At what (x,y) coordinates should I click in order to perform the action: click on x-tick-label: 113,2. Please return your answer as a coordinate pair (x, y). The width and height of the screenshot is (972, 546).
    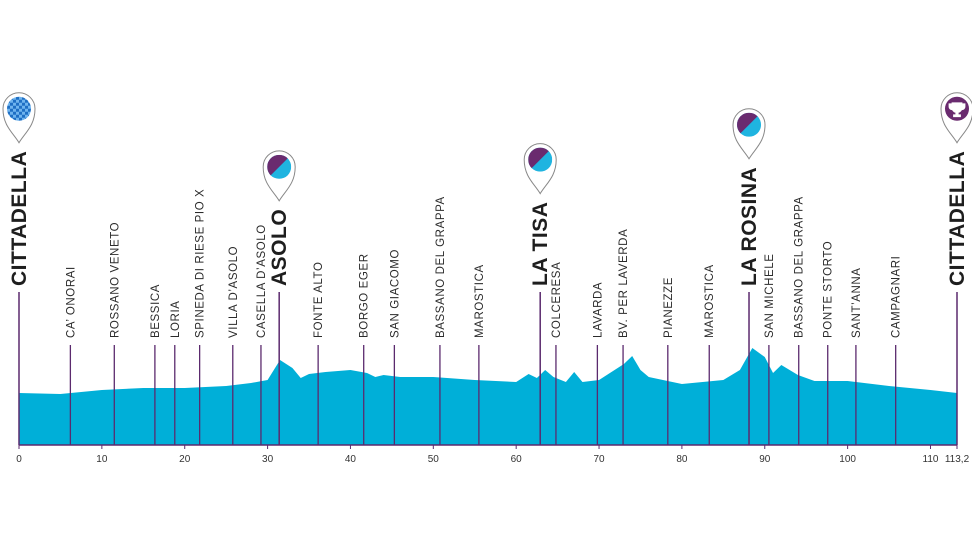
    Looking at the image, I should click on (957, 459).